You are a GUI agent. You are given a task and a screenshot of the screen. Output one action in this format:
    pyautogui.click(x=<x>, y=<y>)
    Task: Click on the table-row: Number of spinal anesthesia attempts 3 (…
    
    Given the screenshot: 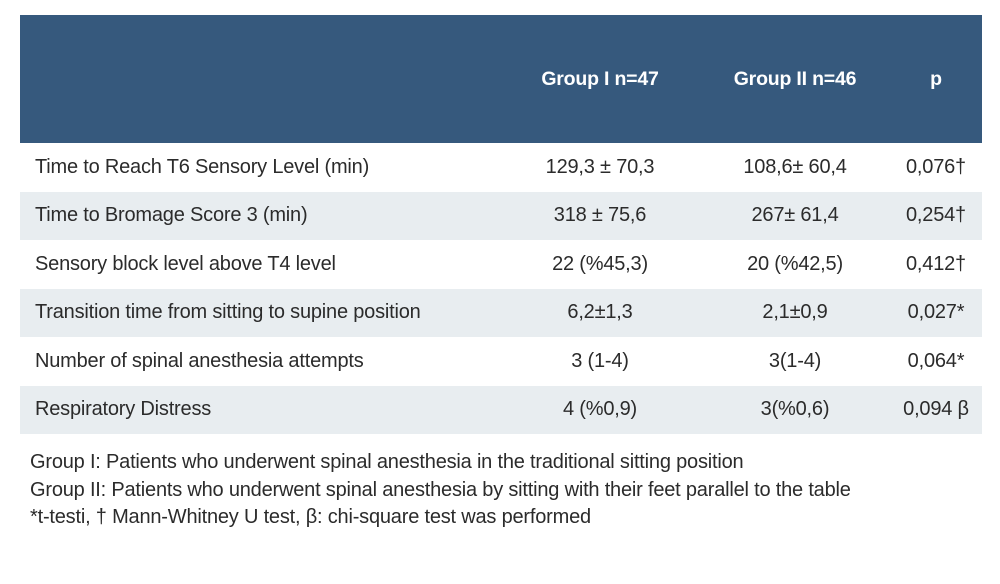 What is the action you would take?
    pyautogui.click(x=501, y=361)
    